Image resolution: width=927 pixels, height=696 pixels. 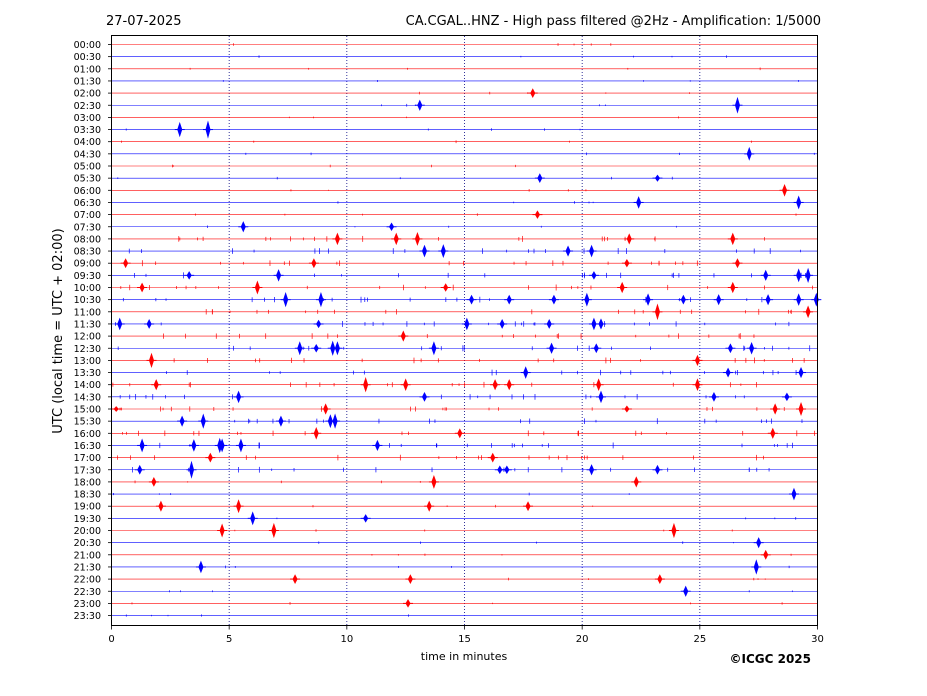 What do you see at coordinates (87, 179) in the screenshot?
I see `y-tick-label: 05:30` at bounding box center [87, 179].